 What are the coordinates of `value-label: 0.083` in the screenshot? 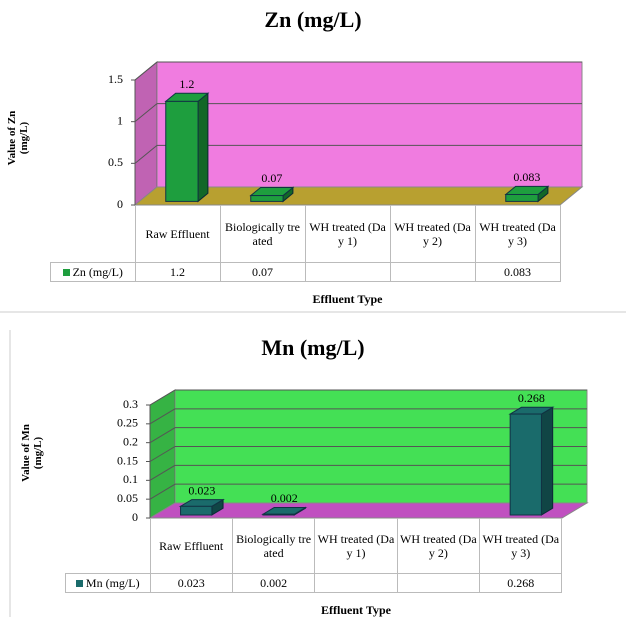 It's located at (526, 177).